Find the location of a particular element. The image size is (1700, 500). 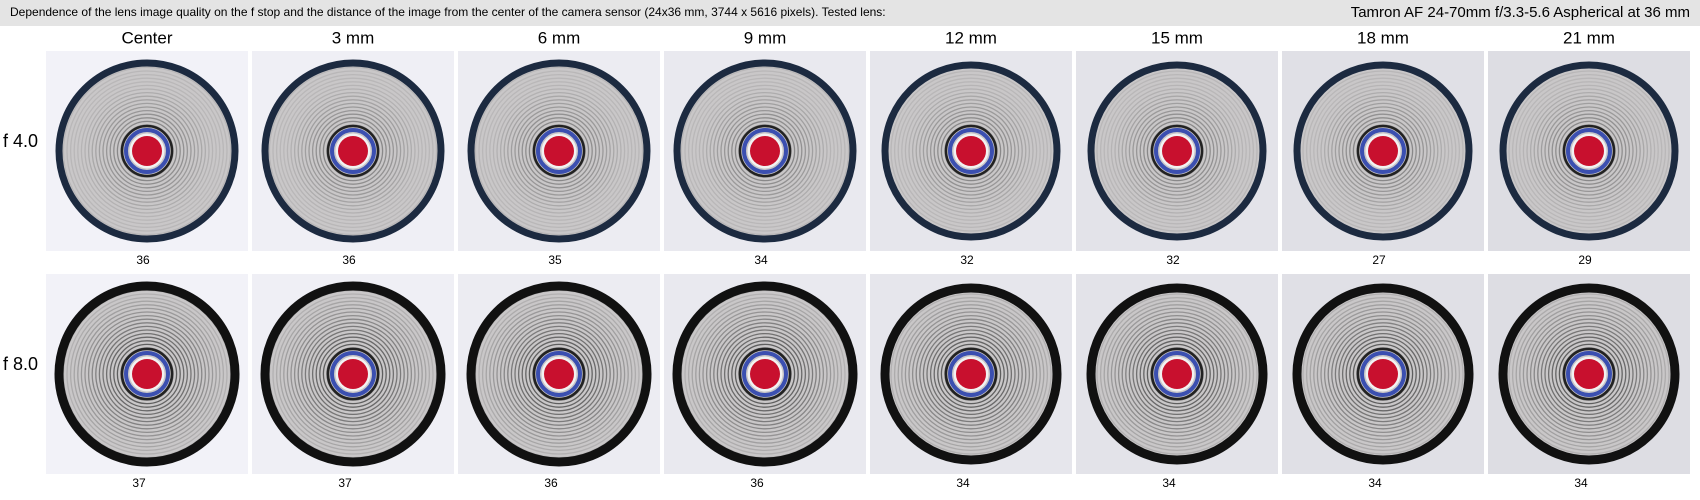

column-header: 21 mm is located at coordinates (1589, 37).